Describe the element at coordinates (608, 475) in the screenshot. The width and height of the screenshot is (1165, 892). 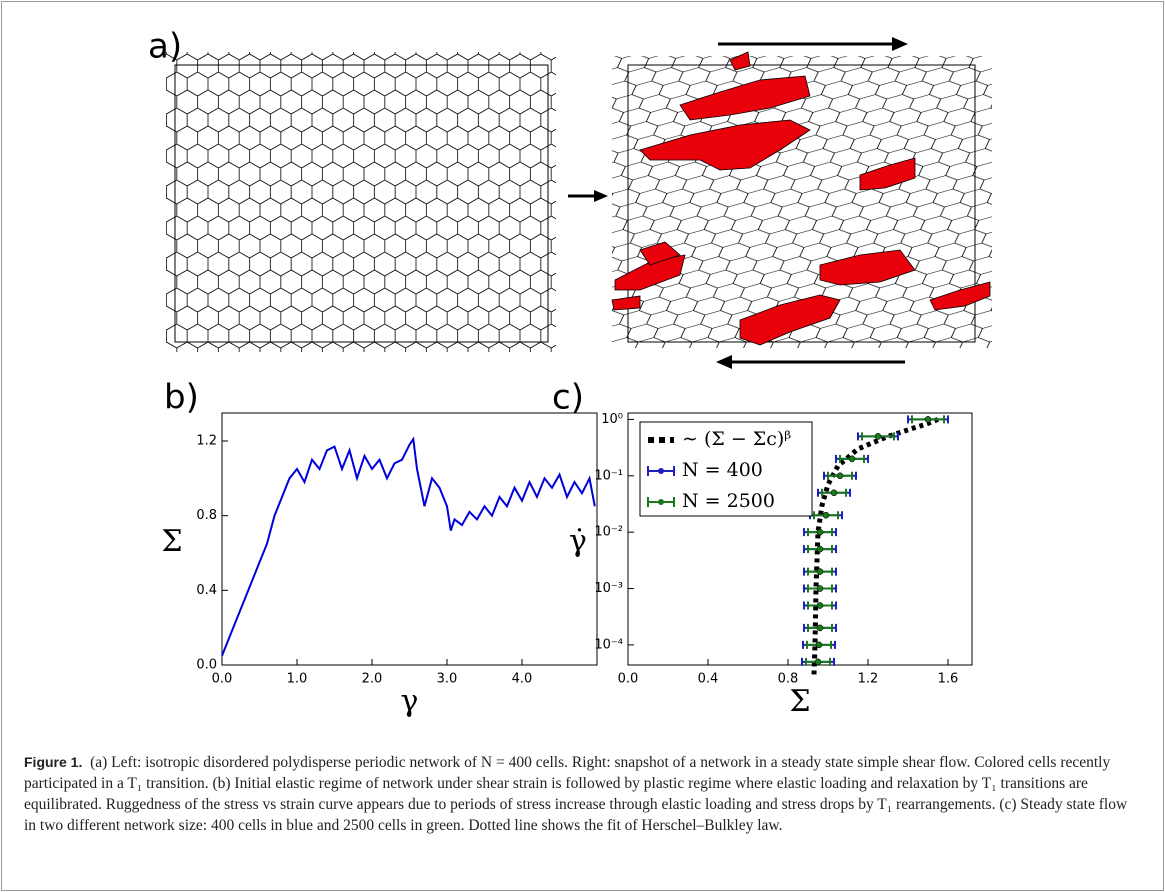
I see `y-tick-label: 10⁻¹` at that location.